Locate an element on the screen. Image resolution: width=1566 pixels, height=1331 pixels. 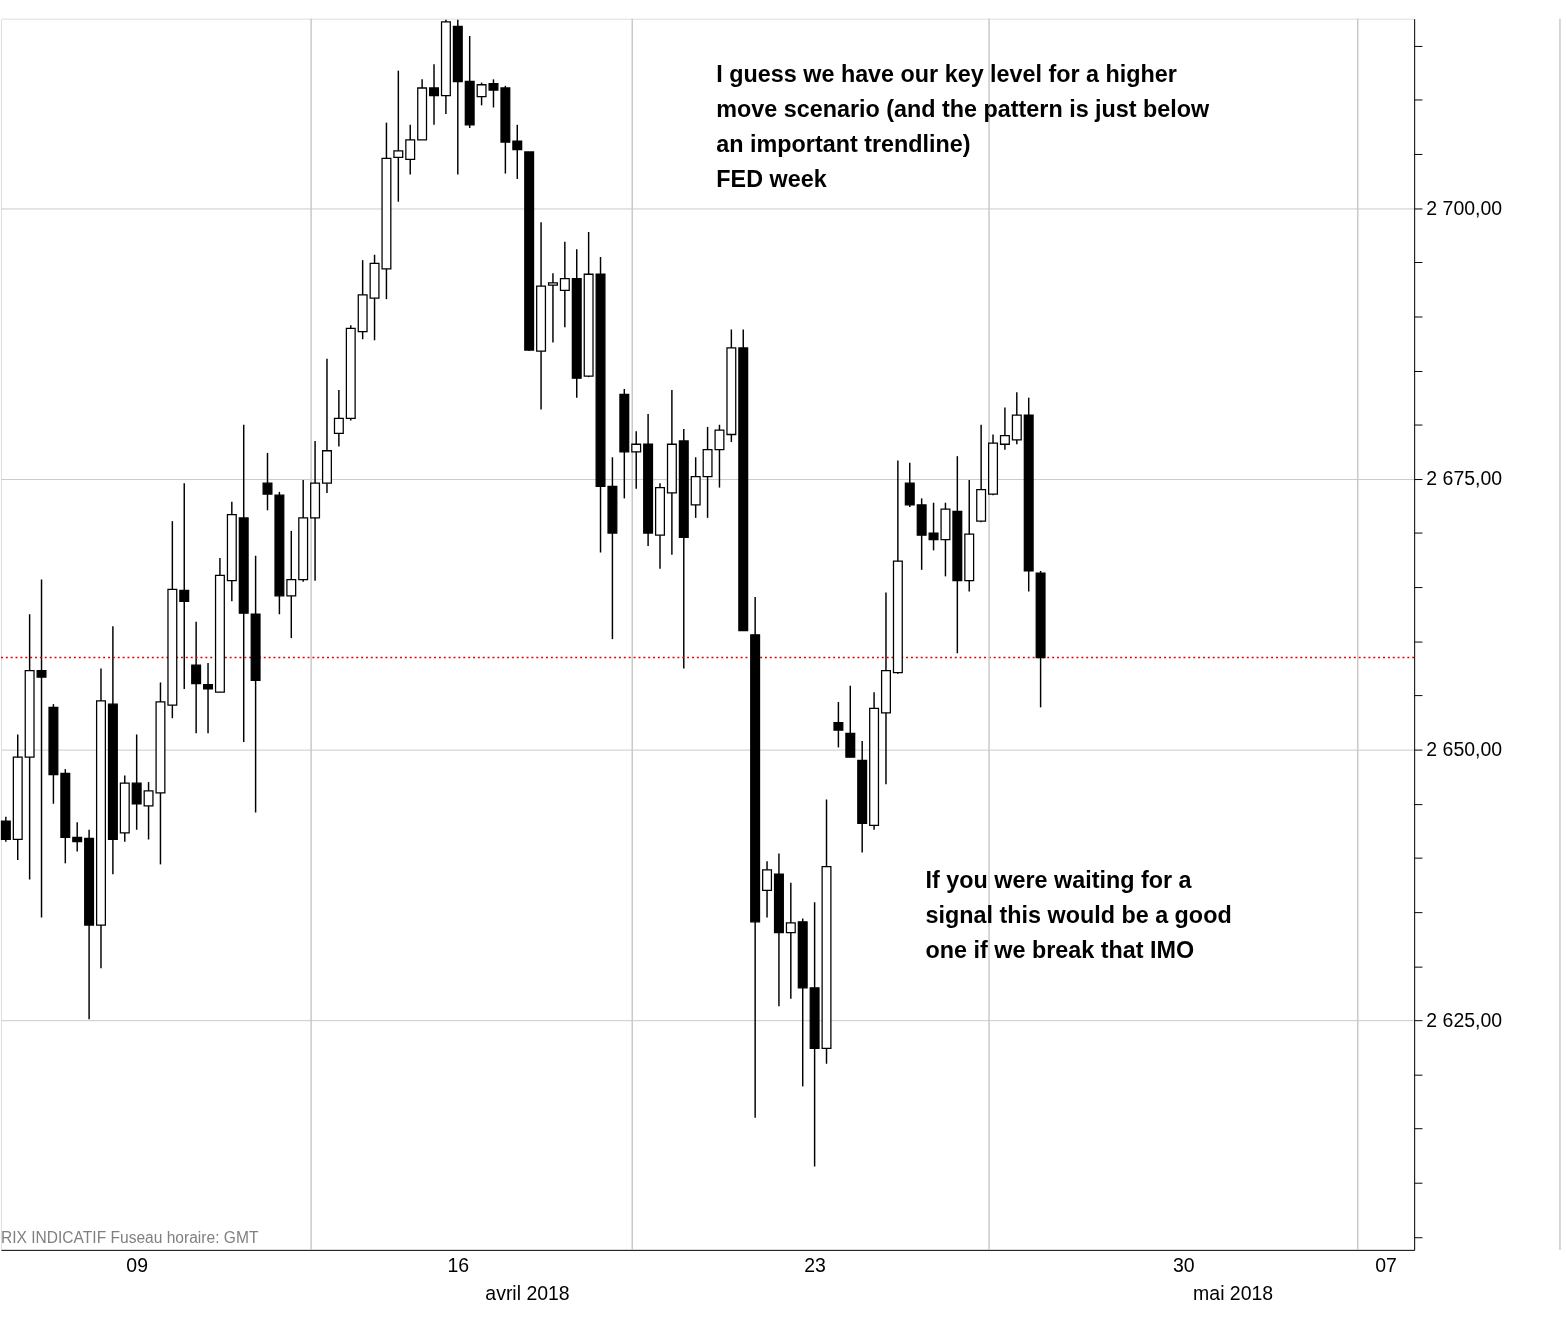
y-tick-label: 2 625,00 is located at coordinates (1464, 1019).